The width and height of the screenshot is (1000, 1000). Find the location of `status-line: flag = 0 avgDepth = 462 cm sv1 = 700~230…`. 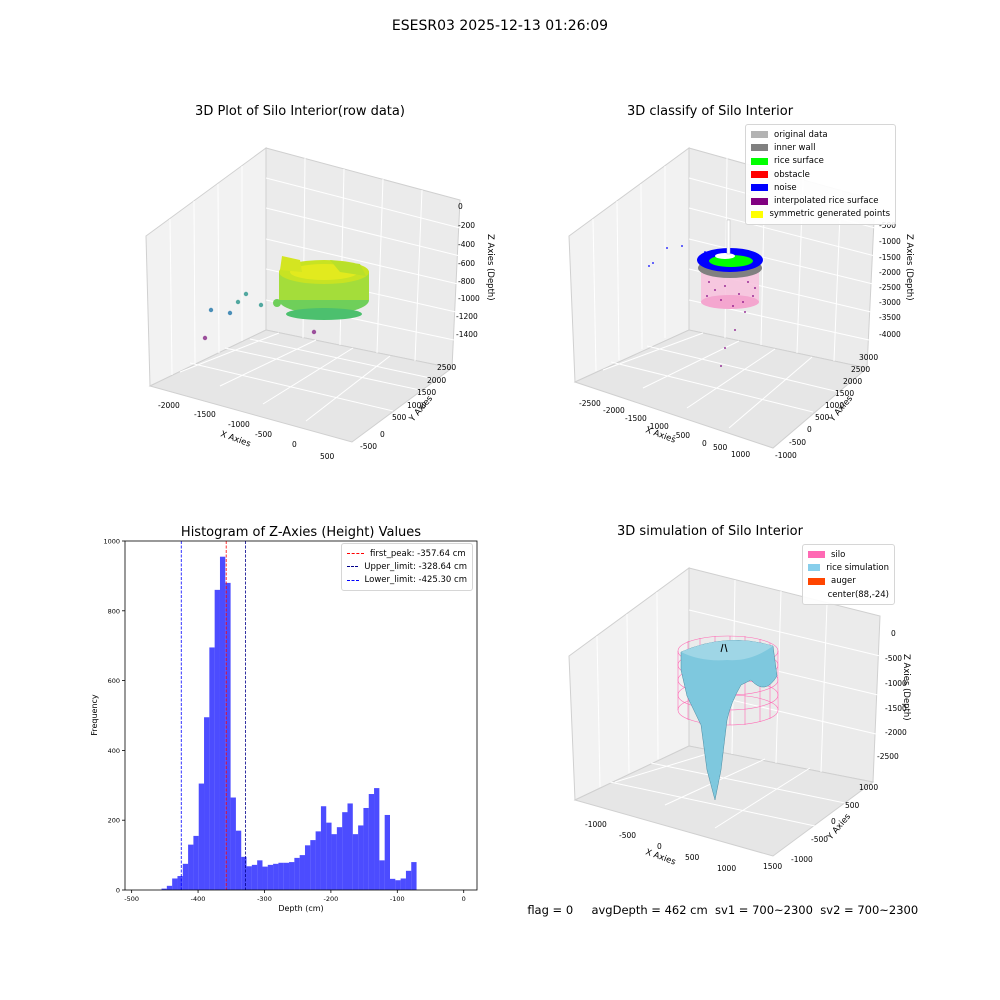

status-line: flag = 0 avgDepth = 462 cm sv1 = 700~230… is located at coordinates (719, 903).